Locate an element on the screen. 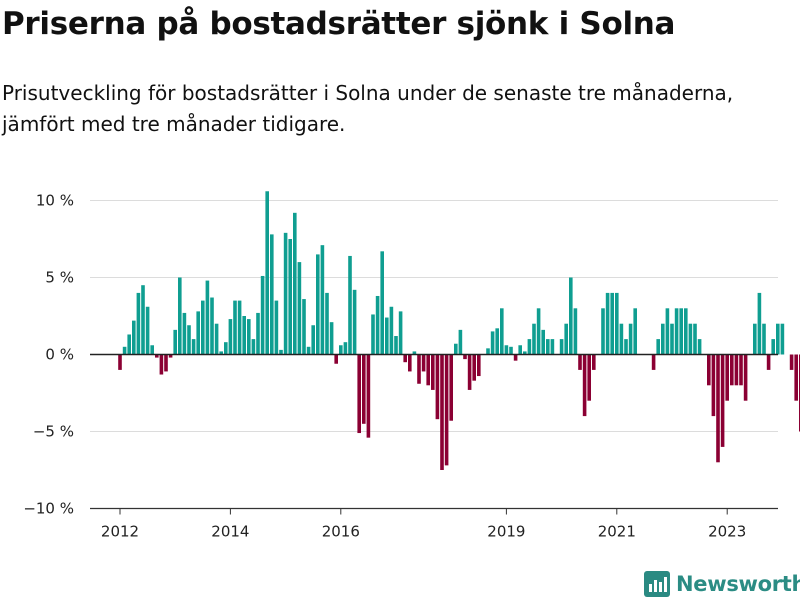 The width and height of the screenshot is (800, 600). y-tick-label: 5 % is located at coordinates (59, 278).